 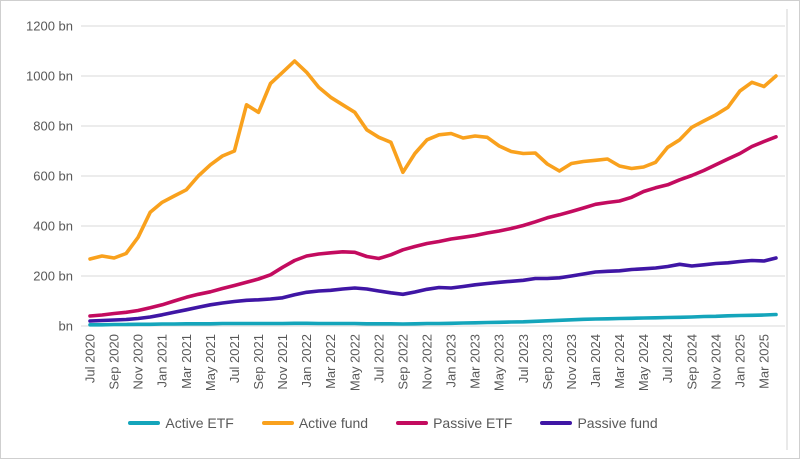 What do you see at coordinates (144, 423) in the screenshot?
I see `legend-swatch-active-etf` at bounding box center [144, 423].